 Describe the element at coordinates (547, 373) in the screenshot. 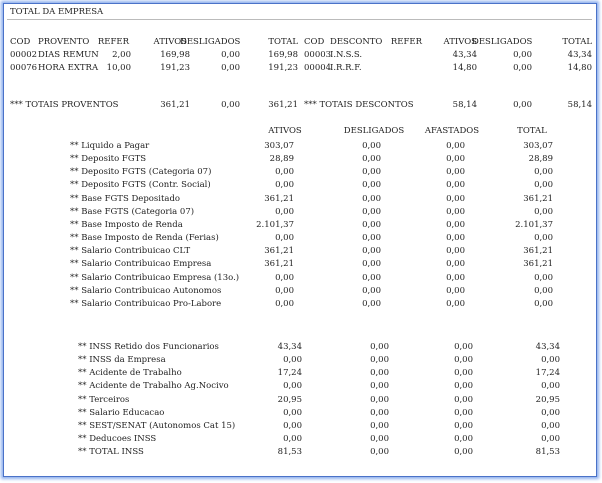

I see `inss-row-total: 17,24` at that location.